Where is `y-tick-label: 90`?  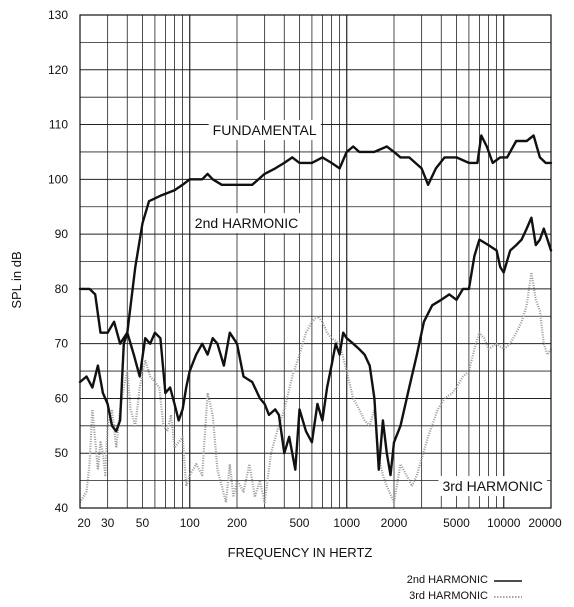 y-tick-label: 90 is located at coordinates (62, 234).